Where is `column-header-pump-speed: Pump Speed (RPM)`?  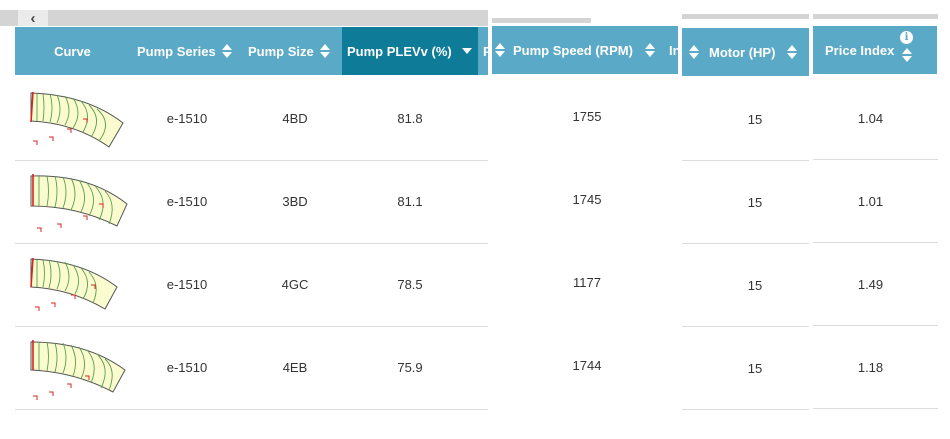
column-header-pump-speed: Pump Speed (RPM) is located at coordinates (579, 50).